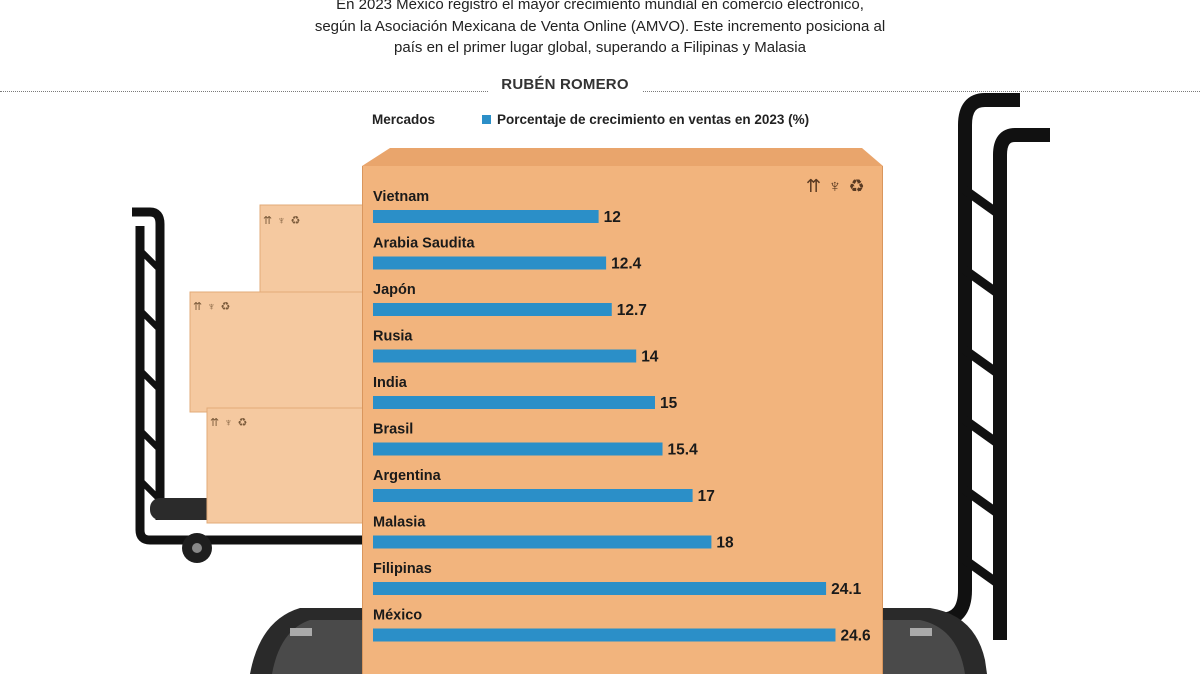 This screenshot has width=1200, height=674. What do you see at coordinates (393, 430) in the screenshot?
I see `category-label: Brasil` at bounding box center [393, 430].